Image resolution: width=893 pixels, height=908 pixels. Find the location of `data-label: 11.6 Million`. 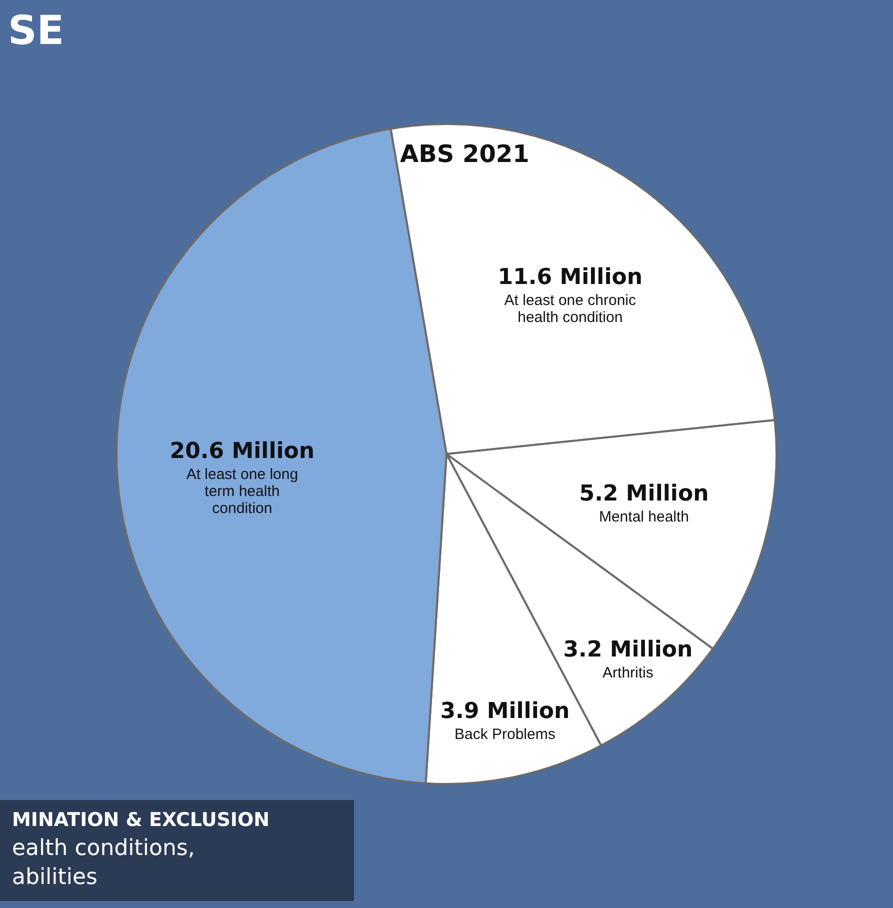

data-label: 11.6 Million is located at coordinates (570, 277).